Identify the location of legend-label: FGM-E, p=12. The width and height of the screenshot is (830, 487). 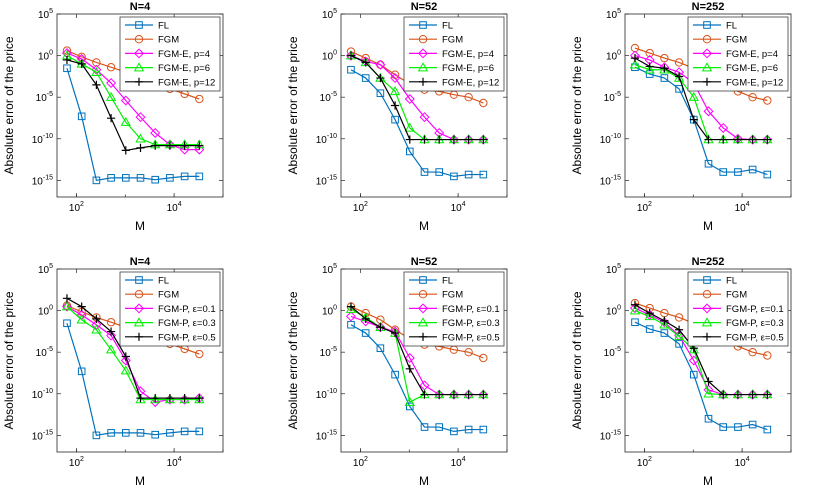
(754, 82).